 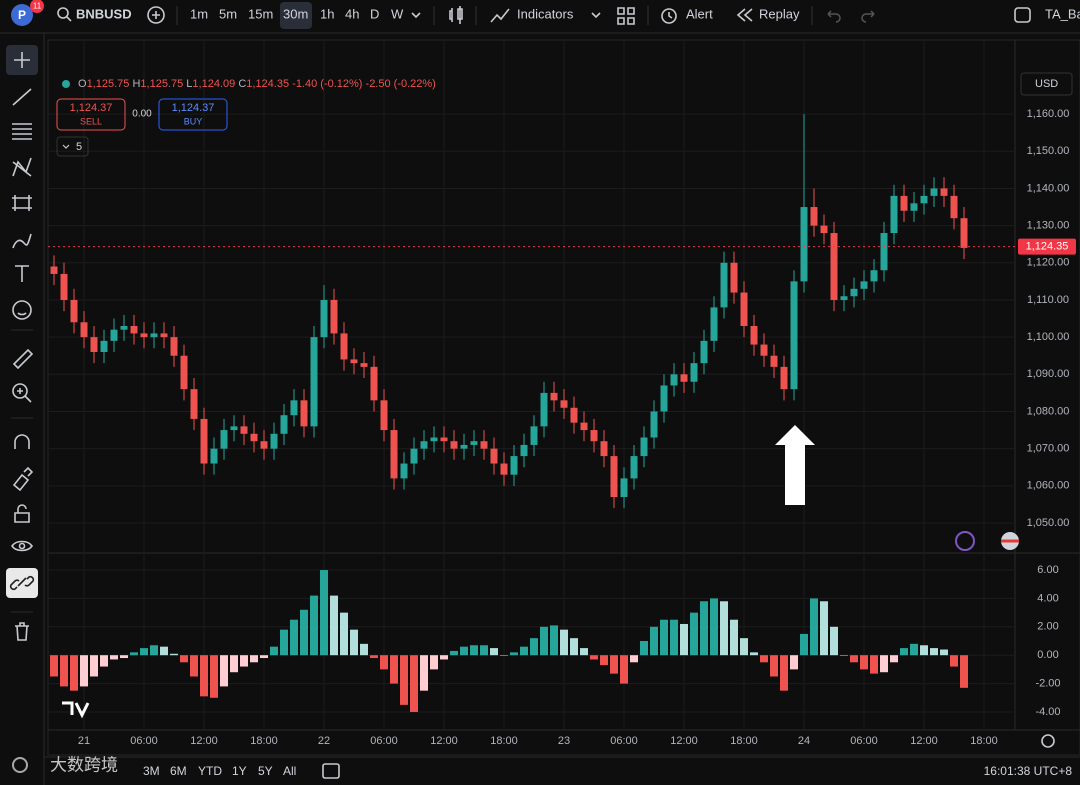 I want to click on fib-tool, so click(x=22, y=131).